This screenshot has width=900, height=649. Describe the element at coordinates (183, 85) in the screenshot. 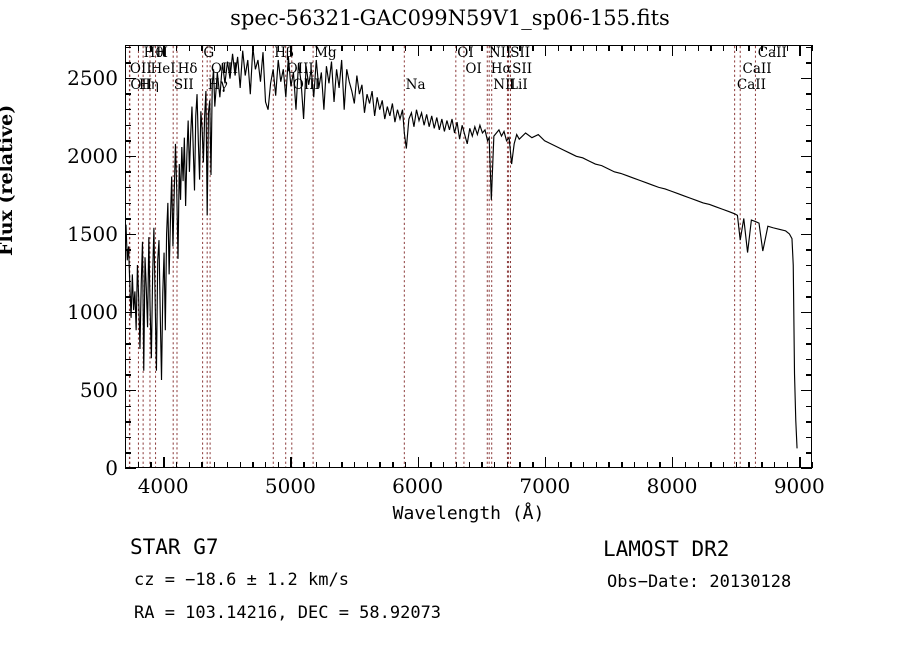

I see `line-label-sii-4072: SII` at that location.